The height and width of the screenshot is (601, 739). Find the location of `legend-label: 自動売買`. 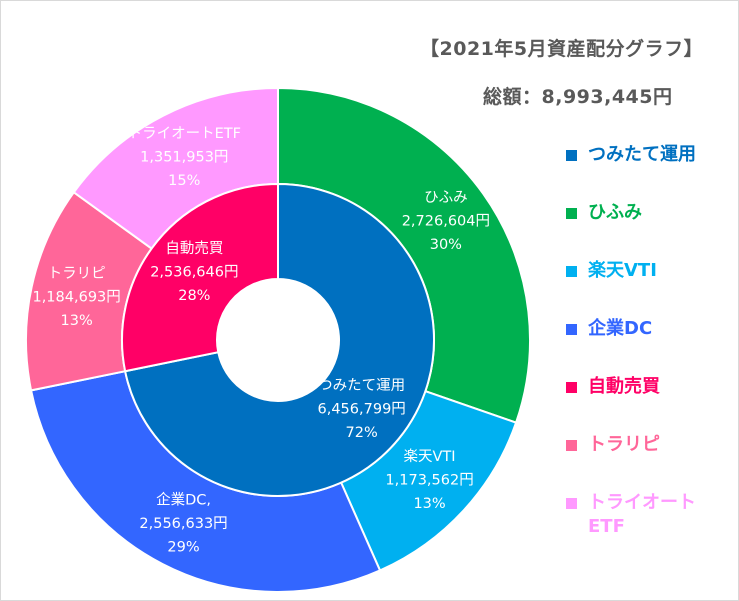

legend-label: 自動売買 is located at coordinates (624, 386).